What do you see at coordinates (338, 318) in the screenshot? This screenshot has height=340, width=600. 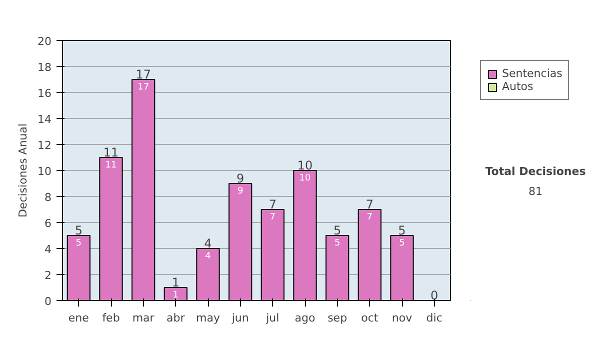 I see `x-tick-label: sep` at bounding box center [338, 318].